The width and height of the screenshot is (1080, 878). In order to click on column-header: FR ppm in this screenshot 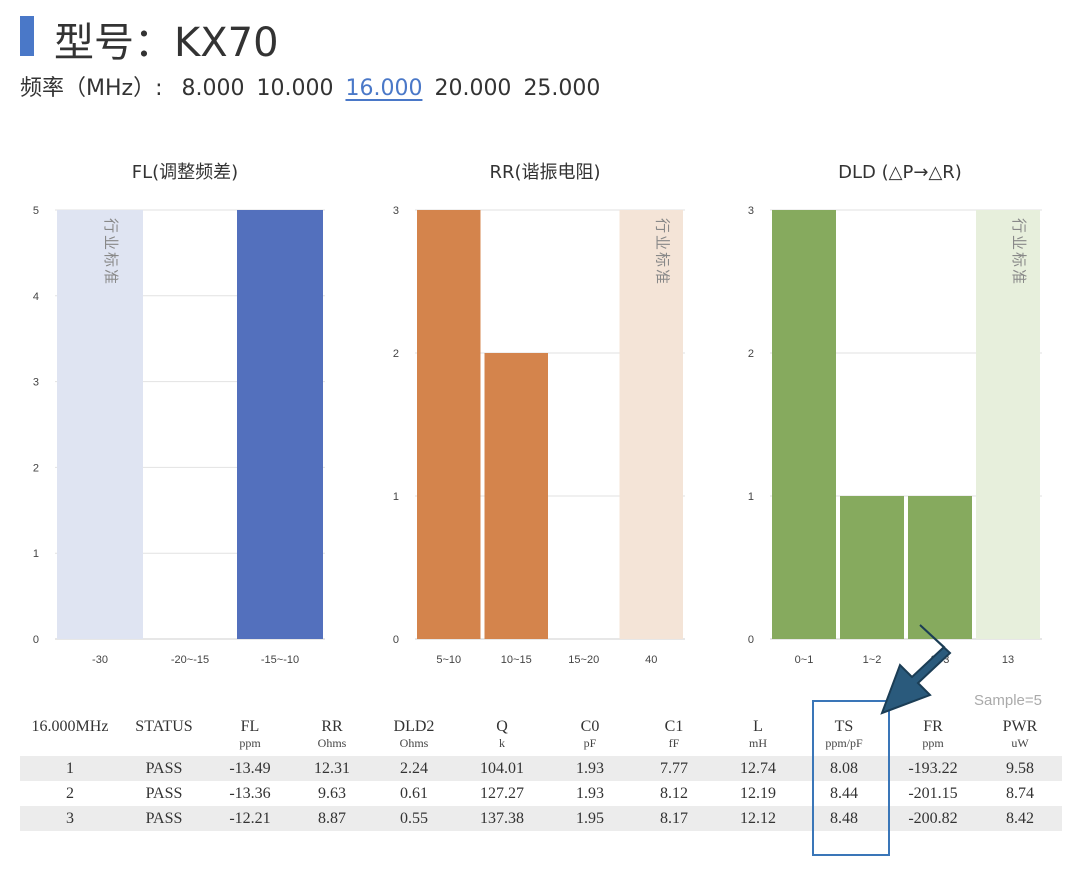, I will do `click(933, 736)`.